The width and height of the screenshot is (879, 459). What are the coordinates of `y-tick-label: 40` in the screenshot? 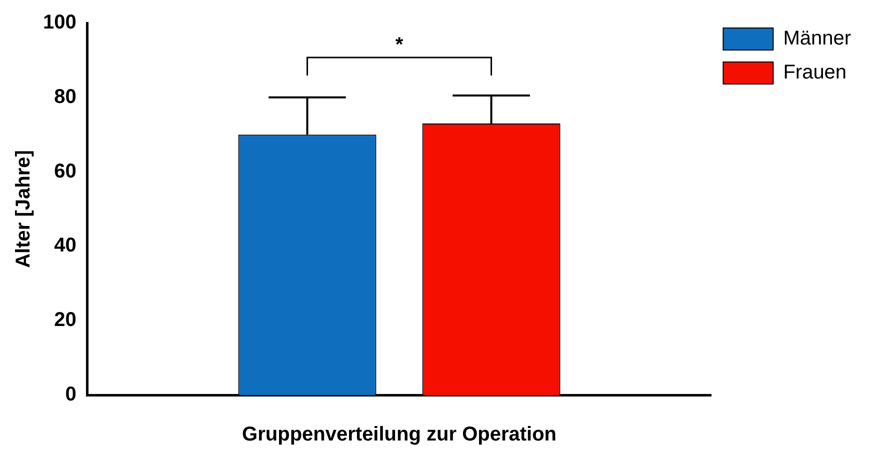 It's located at (65, 245).